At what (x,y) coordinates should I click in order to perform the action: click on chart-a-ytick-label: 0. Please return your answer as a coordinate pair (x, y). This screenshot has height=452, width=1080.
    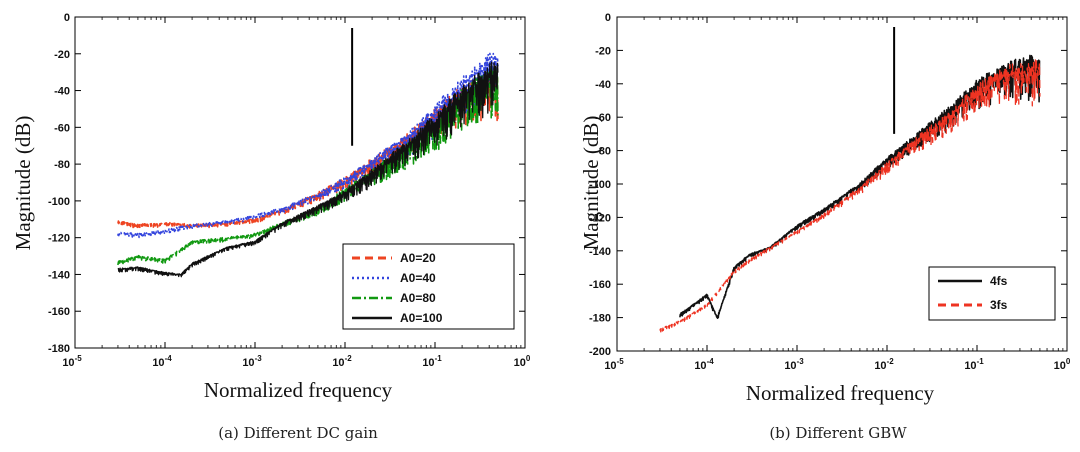
    Looking at the image, I should click on (67, 18).